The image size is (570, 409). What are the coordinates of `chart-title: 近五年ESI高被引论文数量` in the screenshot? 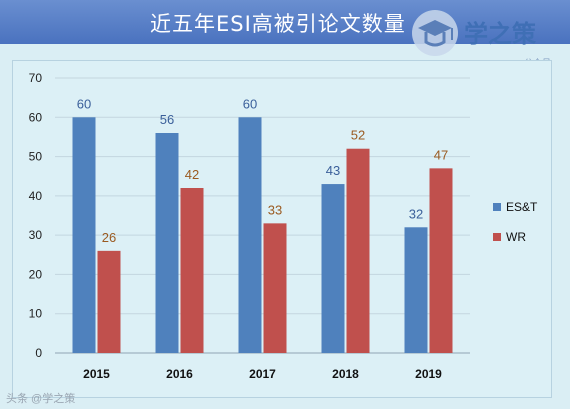 It's located at (278, 24).